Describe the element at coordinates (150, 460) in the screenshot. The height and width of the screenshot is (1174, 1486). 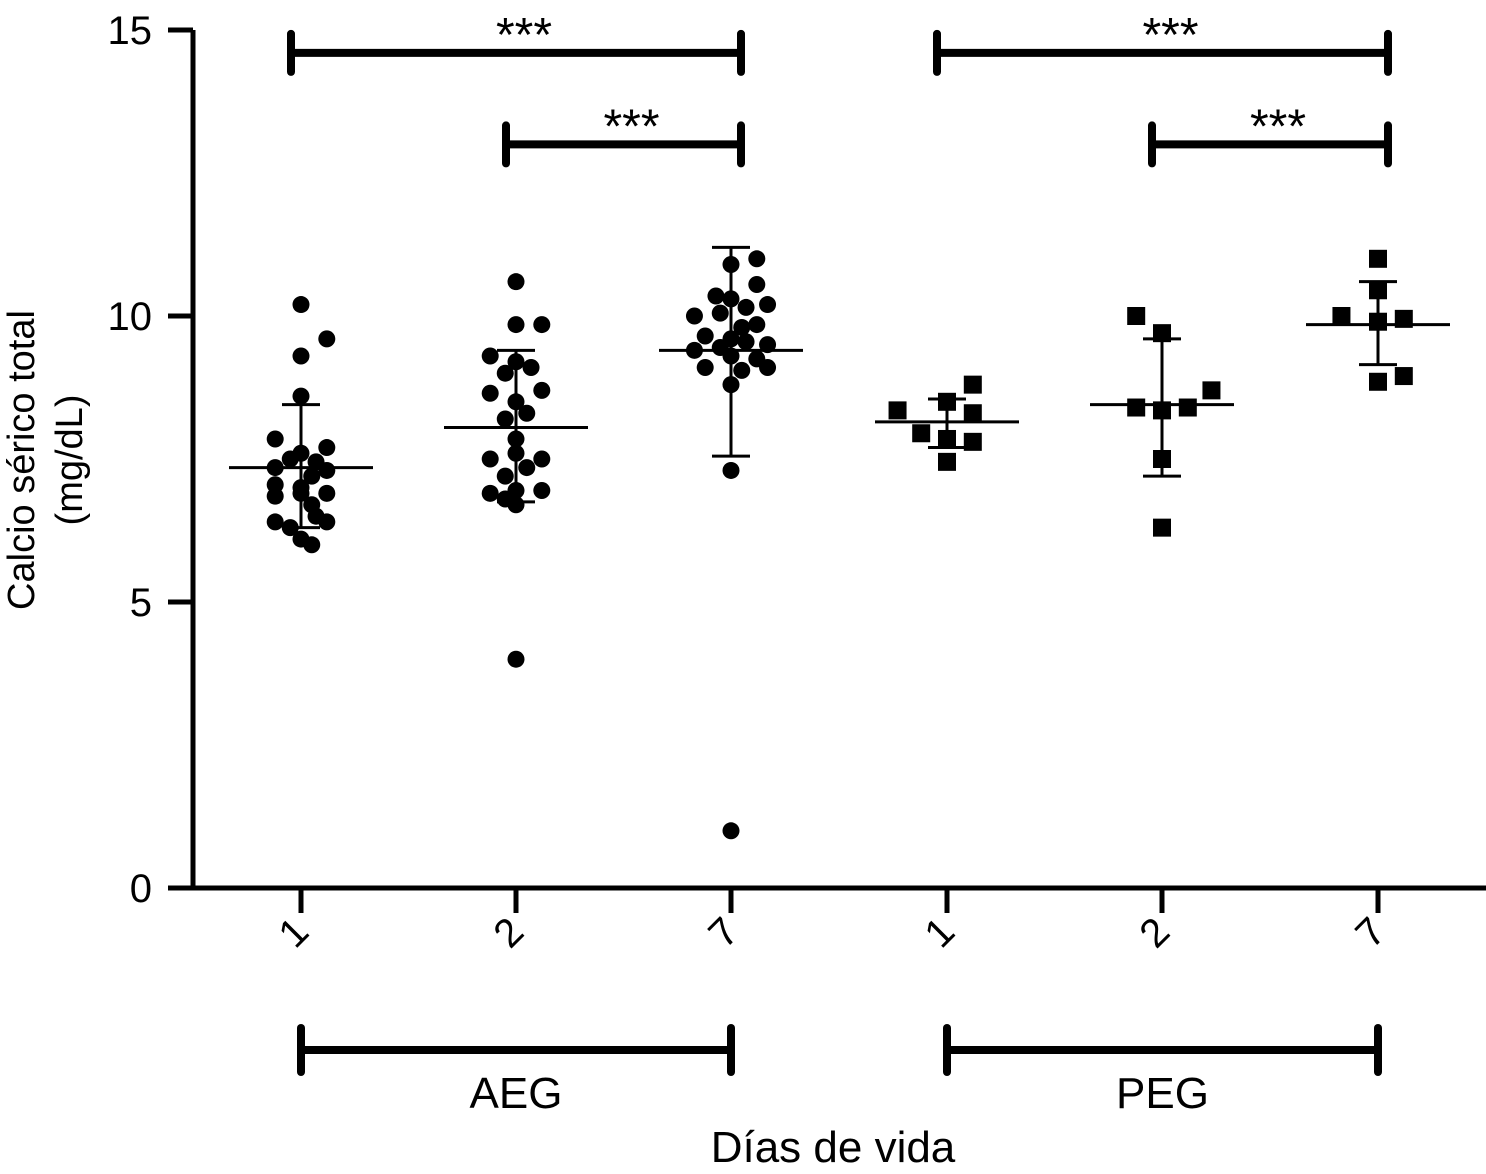
I see `y-ticks-layer: 0 5 10 15` at that location.